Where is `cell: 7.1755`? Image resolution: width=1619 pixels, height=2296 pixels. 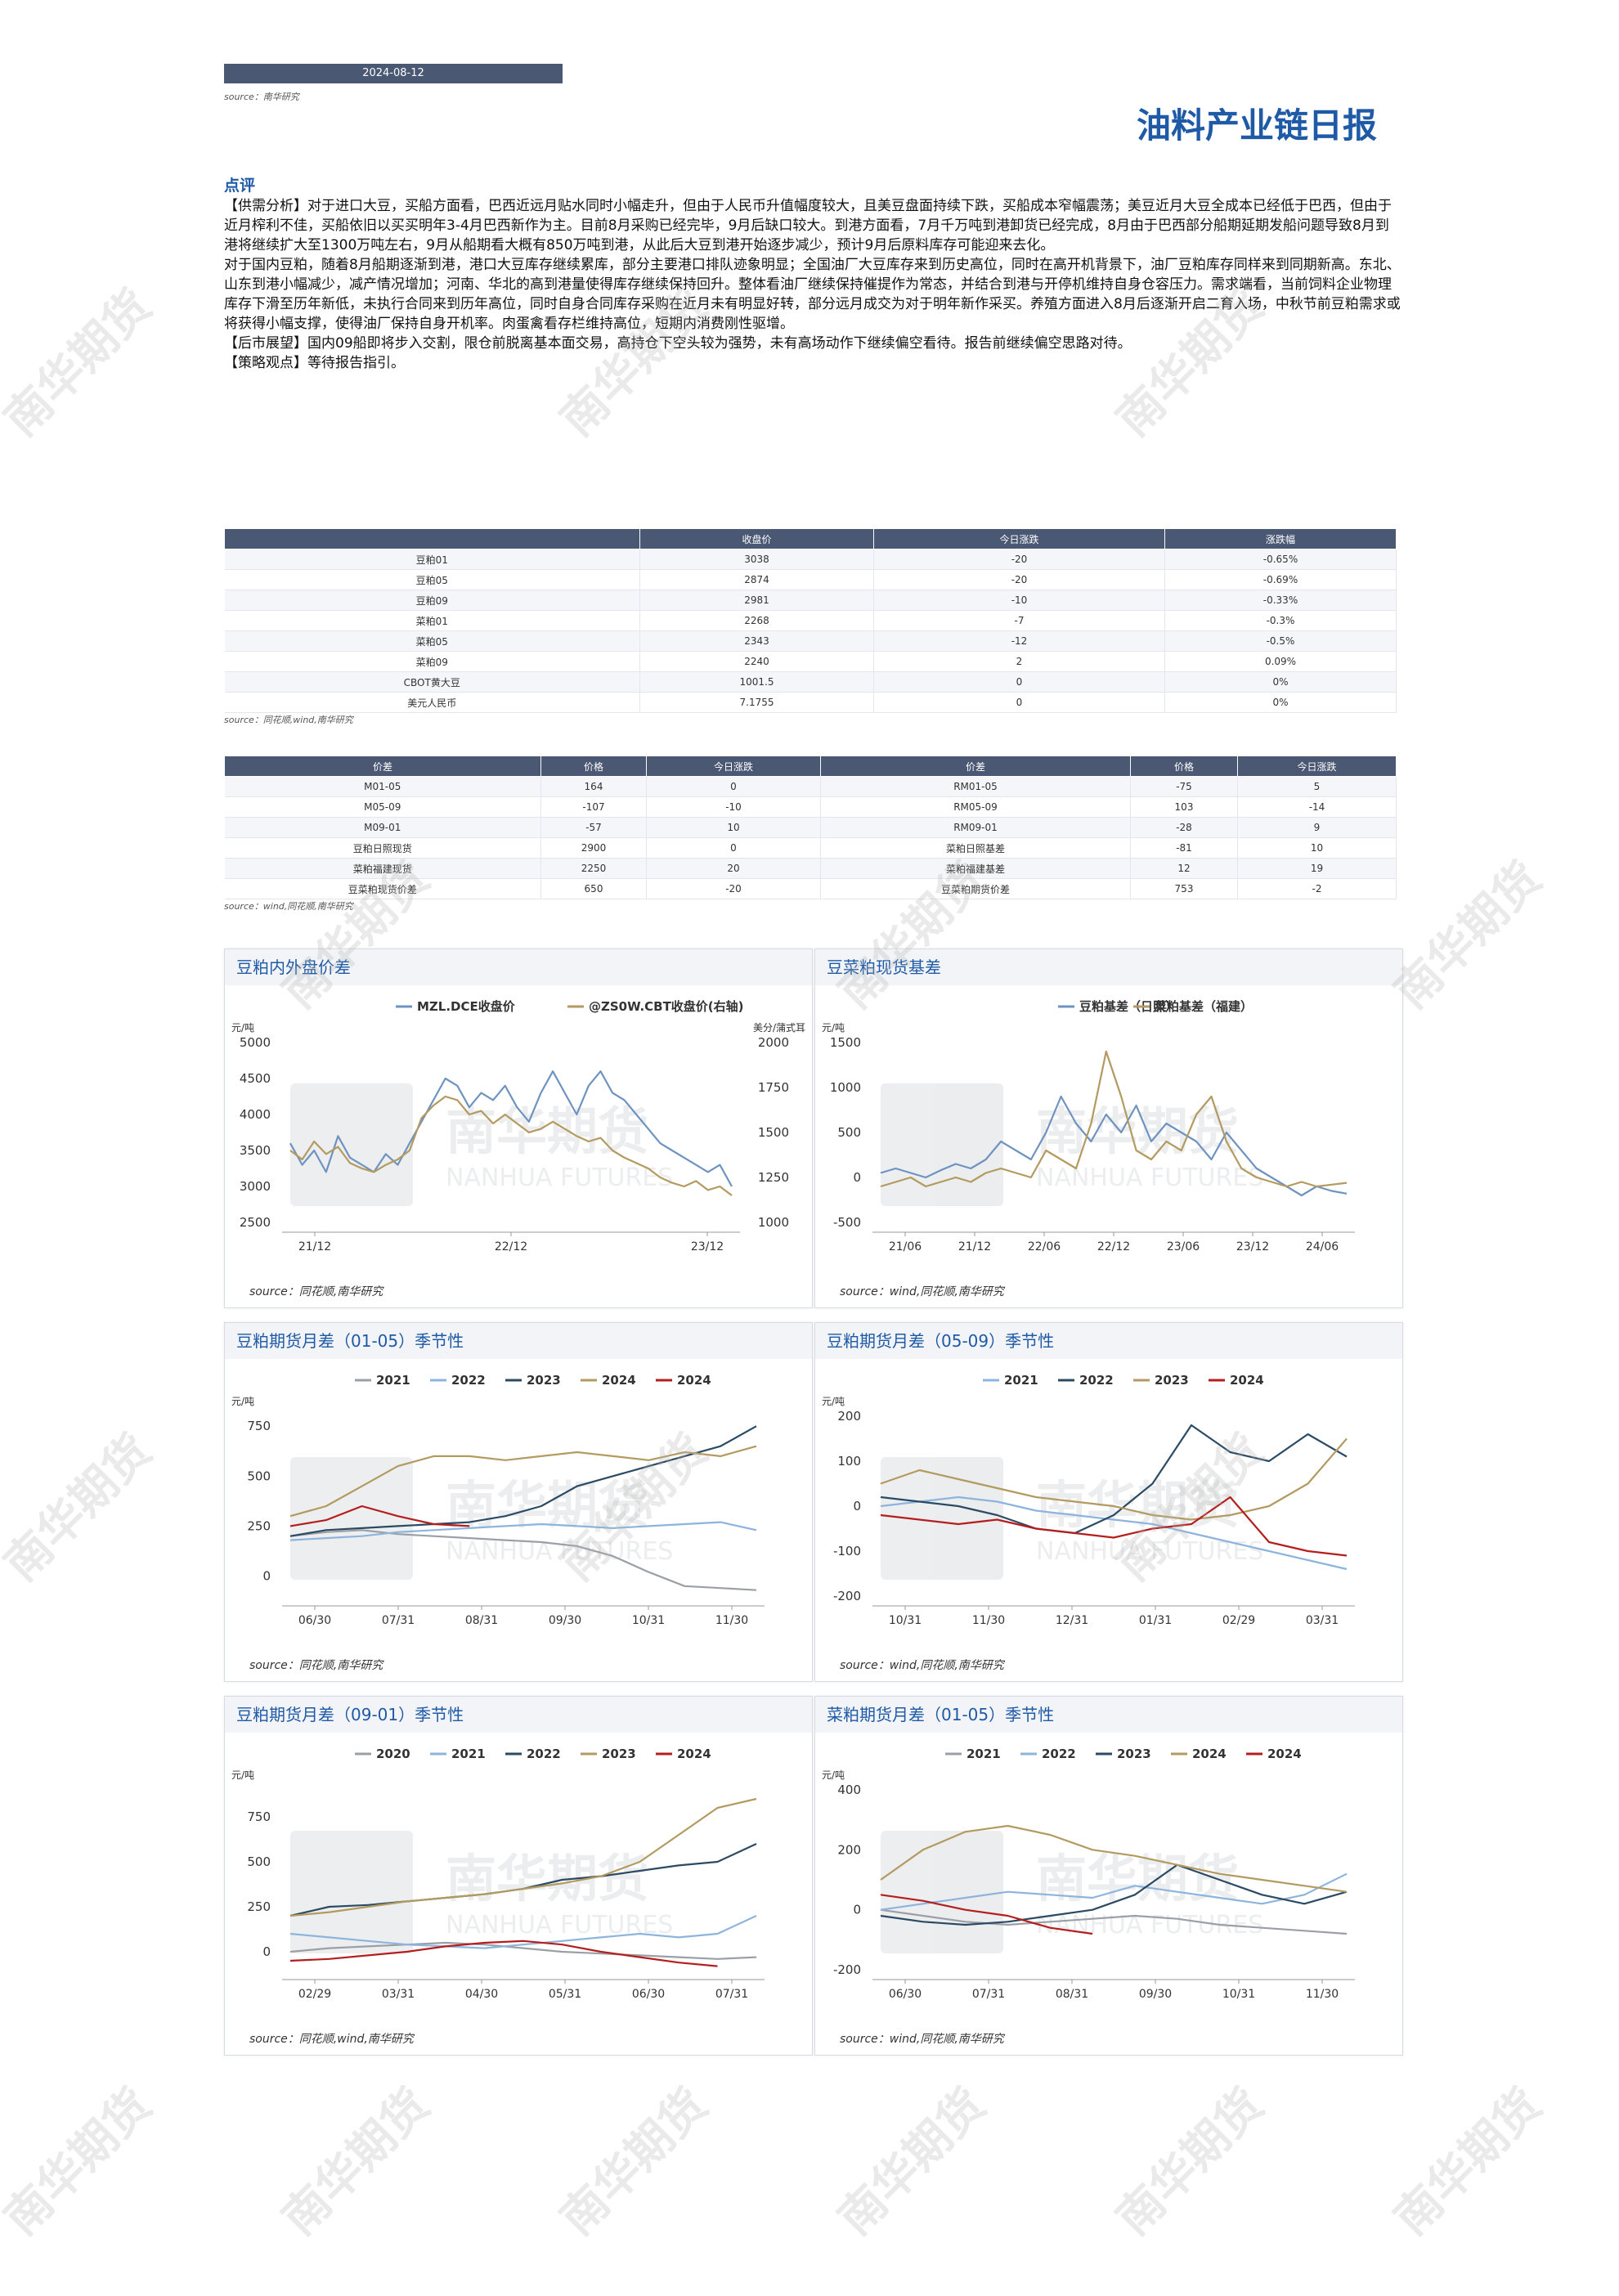 cell: 7.1755 is located at coordinates (756, 702).